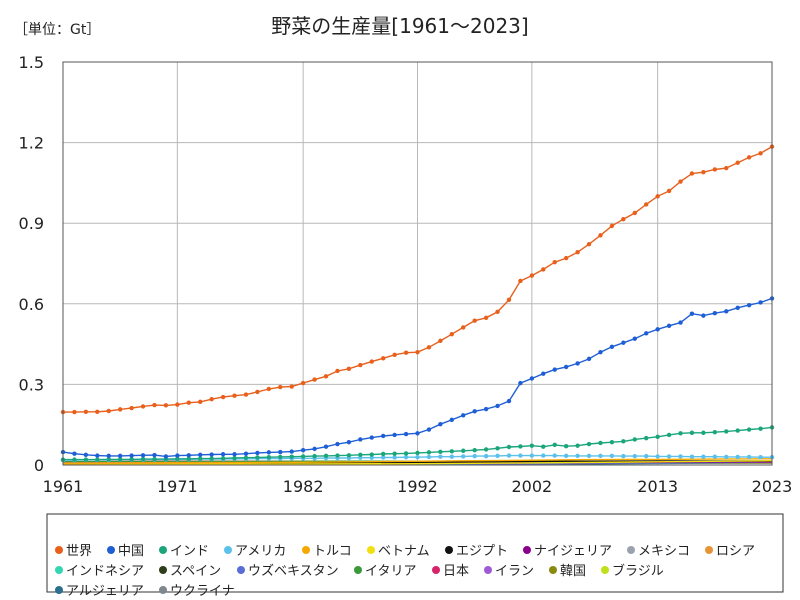 This screenshot has width=800, height=600. I want to click on x-axis-ticks: 1961 1971 1982 1992 2002 2013 2023, so click(418, 486).